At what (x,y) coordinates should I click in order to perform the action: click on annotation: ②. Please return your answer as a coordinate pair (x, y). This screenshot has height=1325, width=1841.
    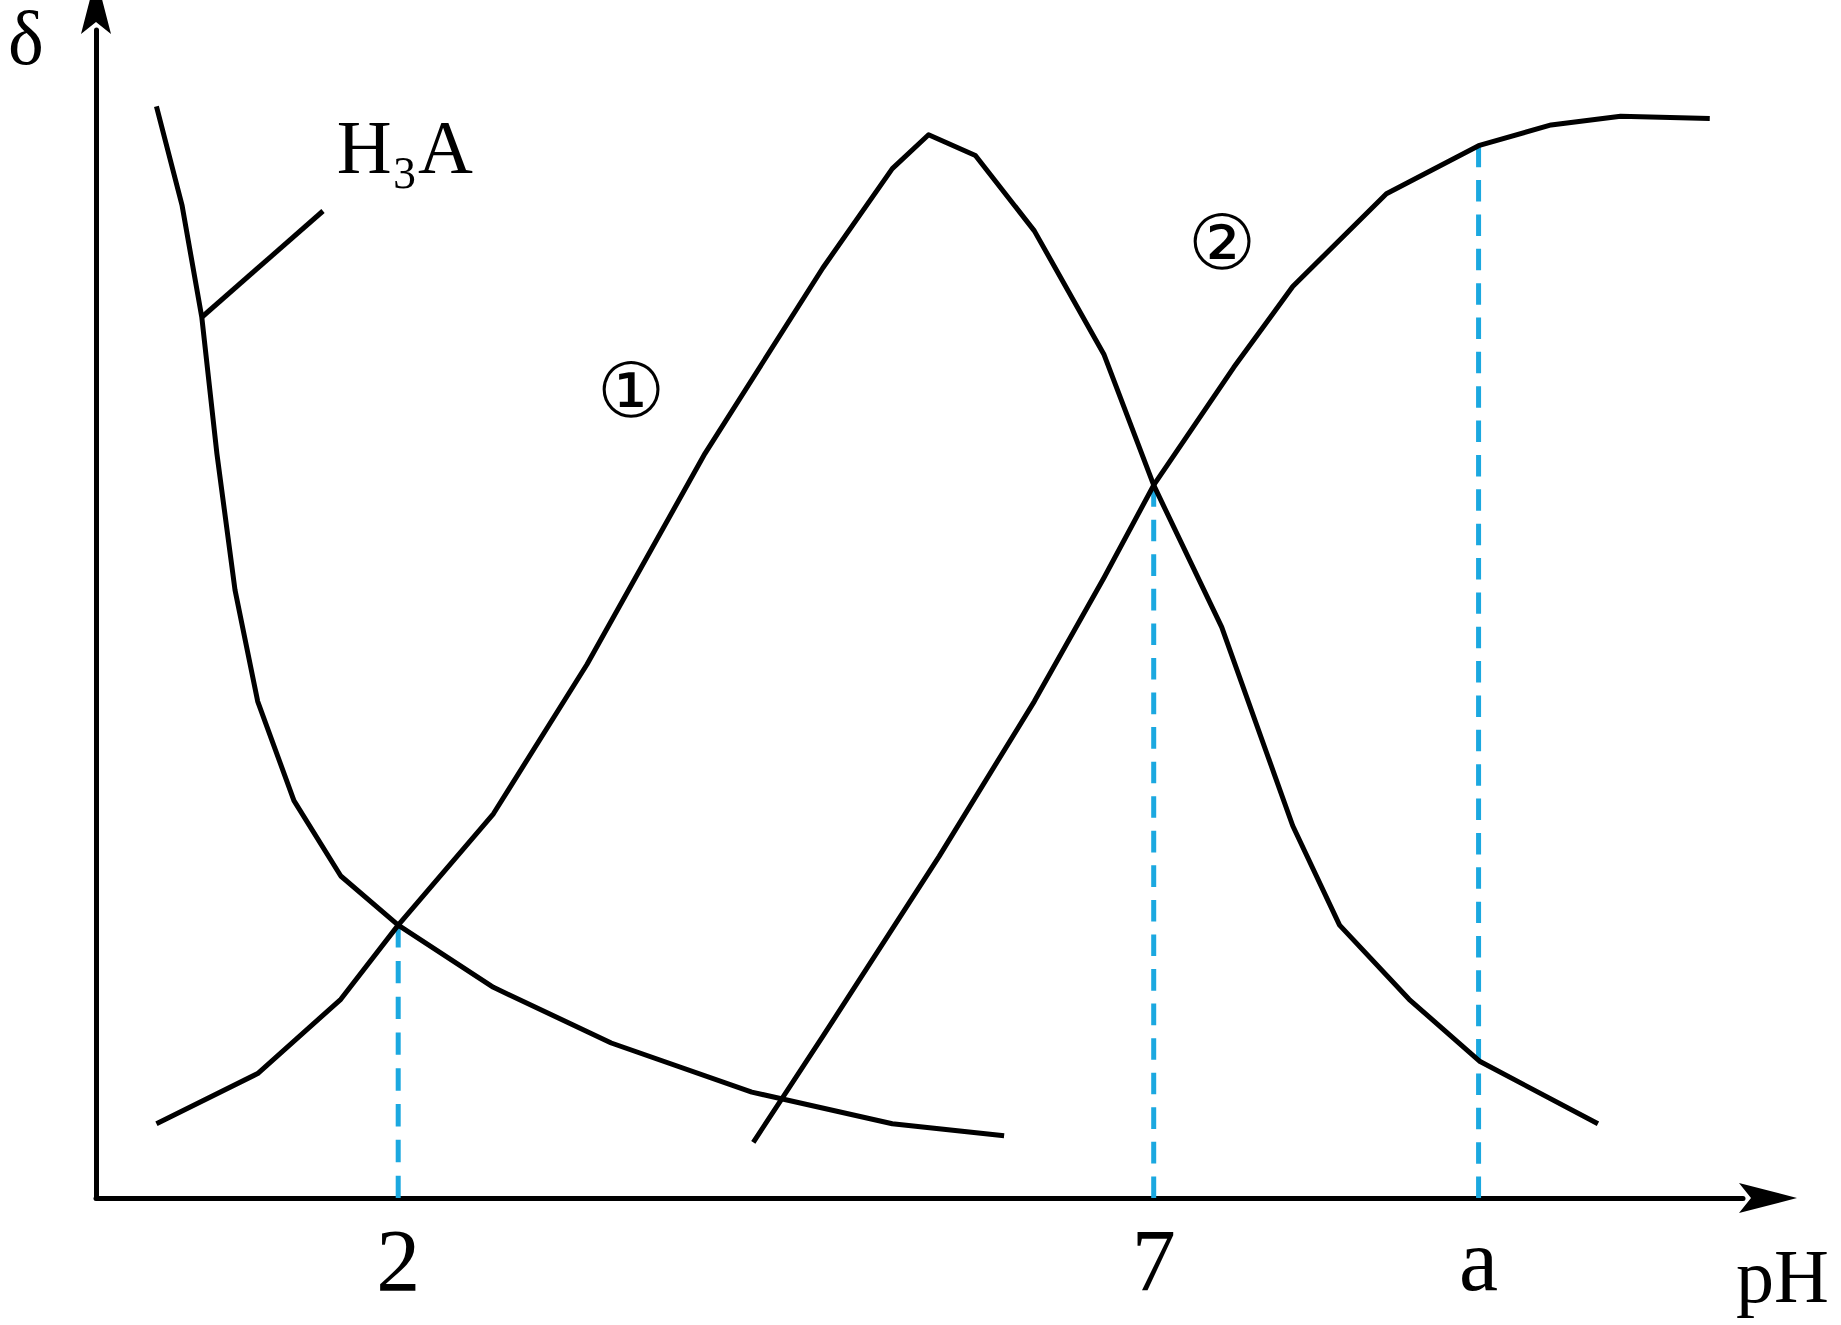
    Looking at the image, I should click on (1221, 242).